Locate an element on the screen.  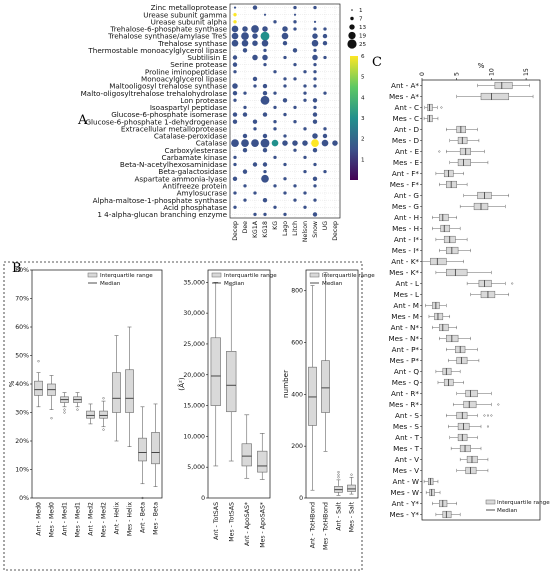
category-label: Mes - TotSAS is located at coordinates (231, 522).